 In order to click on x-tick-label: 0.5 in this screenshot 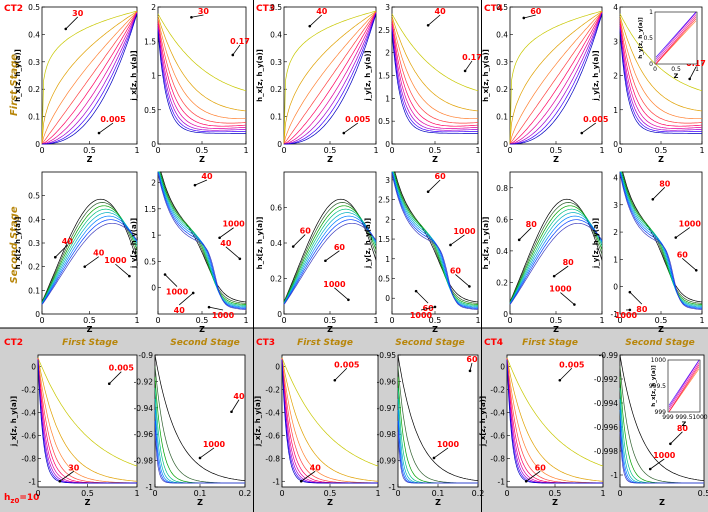, I will do `click(435, 150)`.